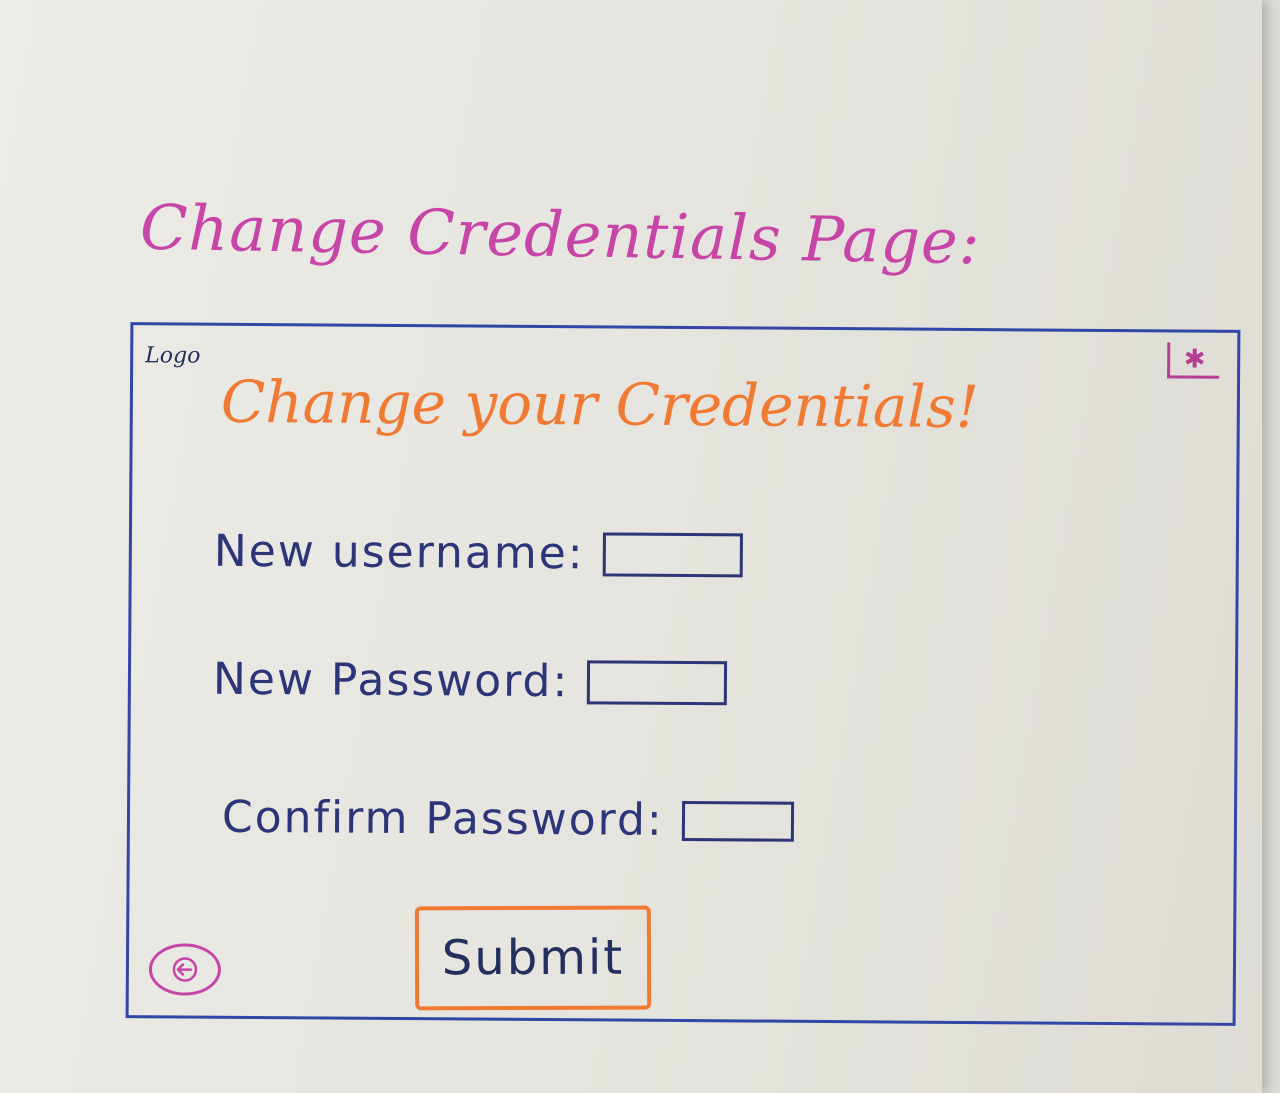 The width and height of the screenshot is (1280, 1093). I want to click on password-row: New Password:, so click(470, 681).